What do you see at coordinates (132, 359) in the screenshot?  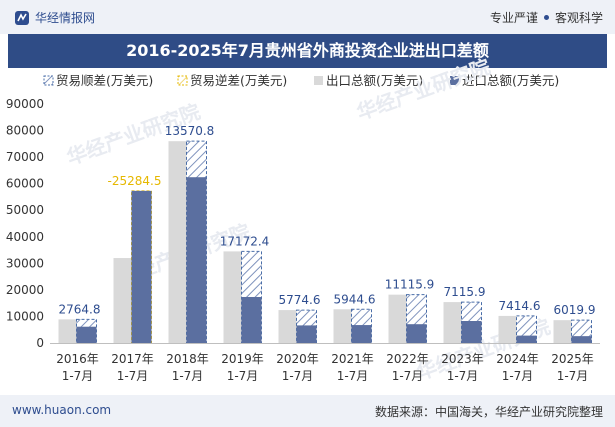 I see `x-tick-label: 2017年` at bounding box center [132, 359].